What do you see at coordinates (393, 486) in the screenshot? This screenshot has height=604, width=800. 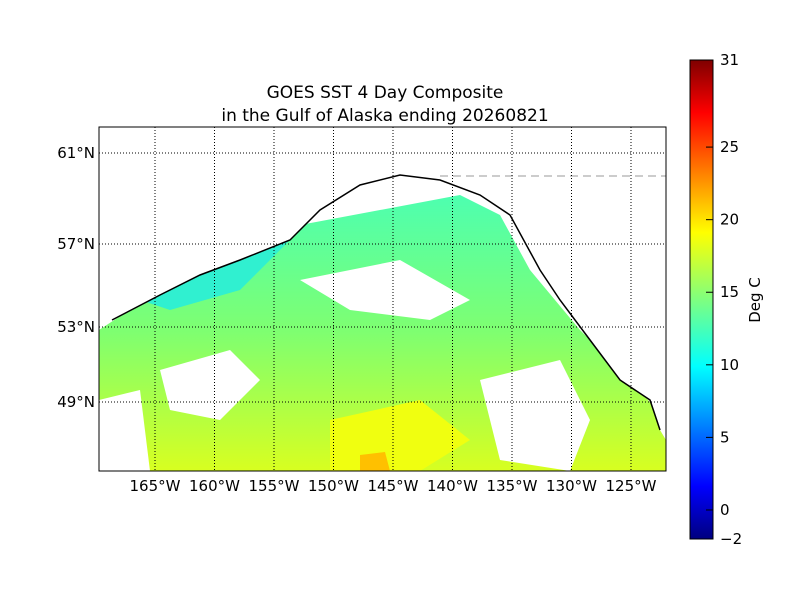 I see `lon-label: 145°W` at bounding box center [393, 486].